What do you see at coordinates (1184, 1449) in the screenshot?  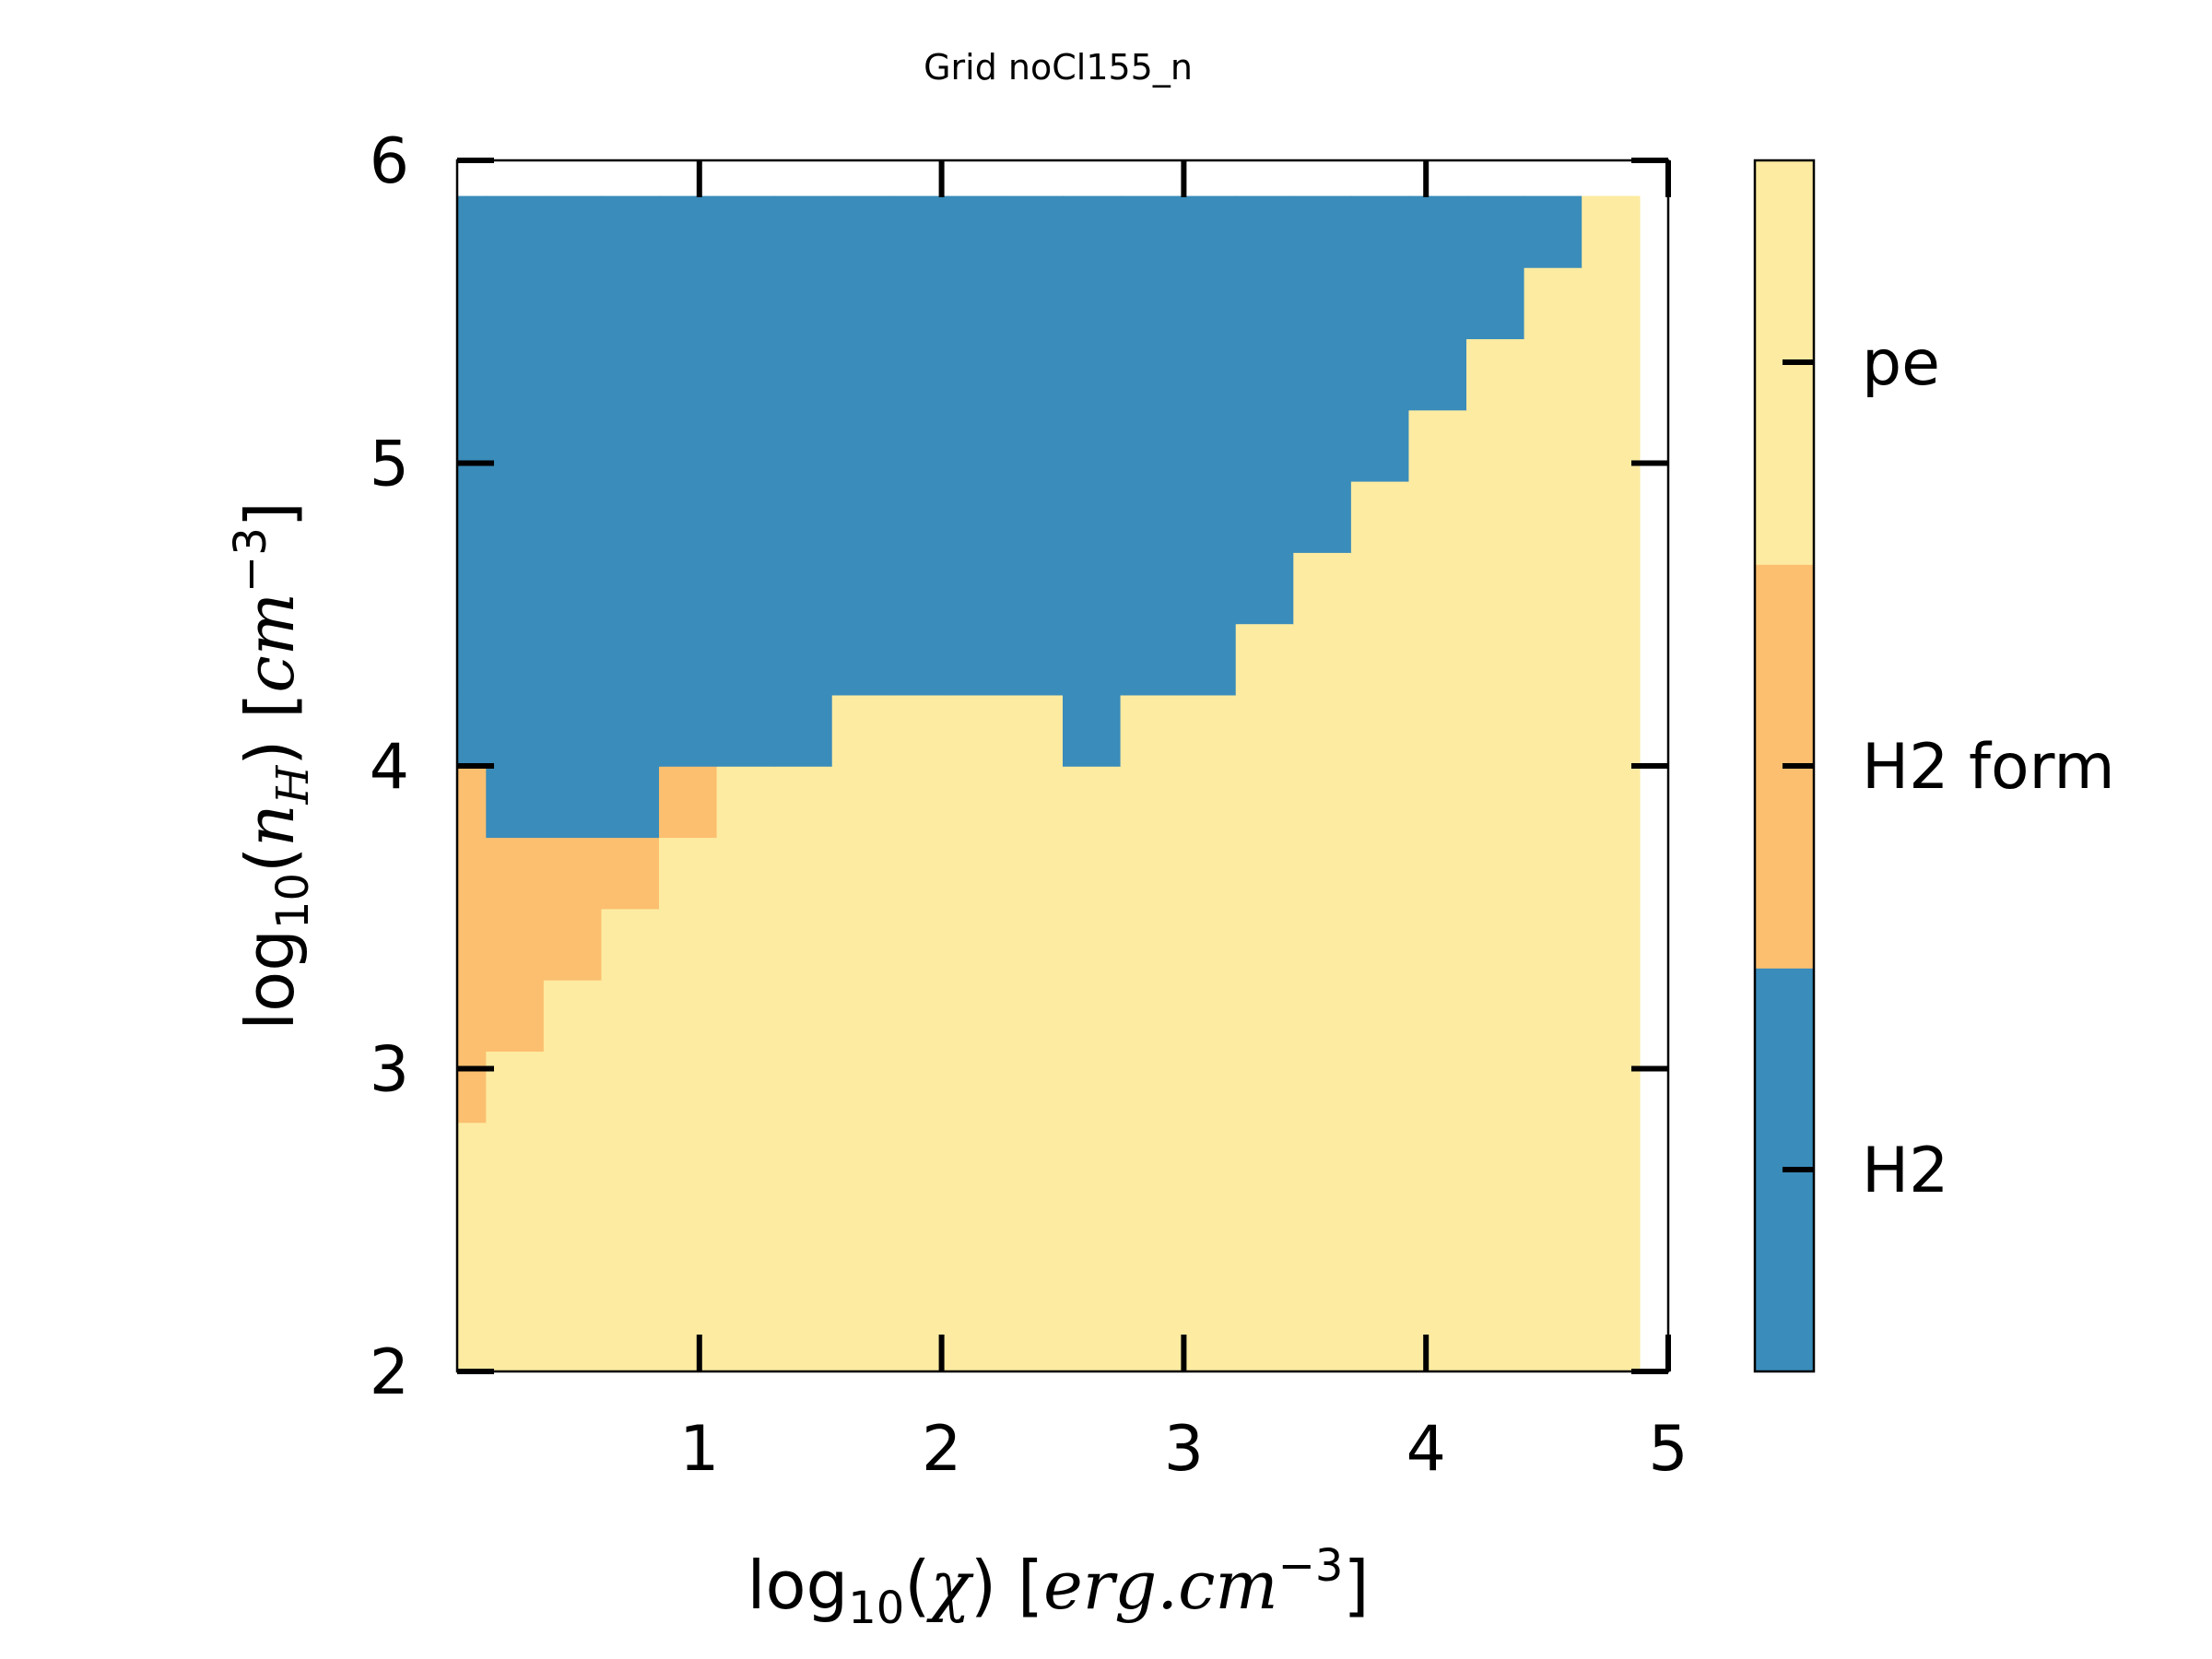 I see `x-tick-label: 3` at bounding box center [1184, 1449].